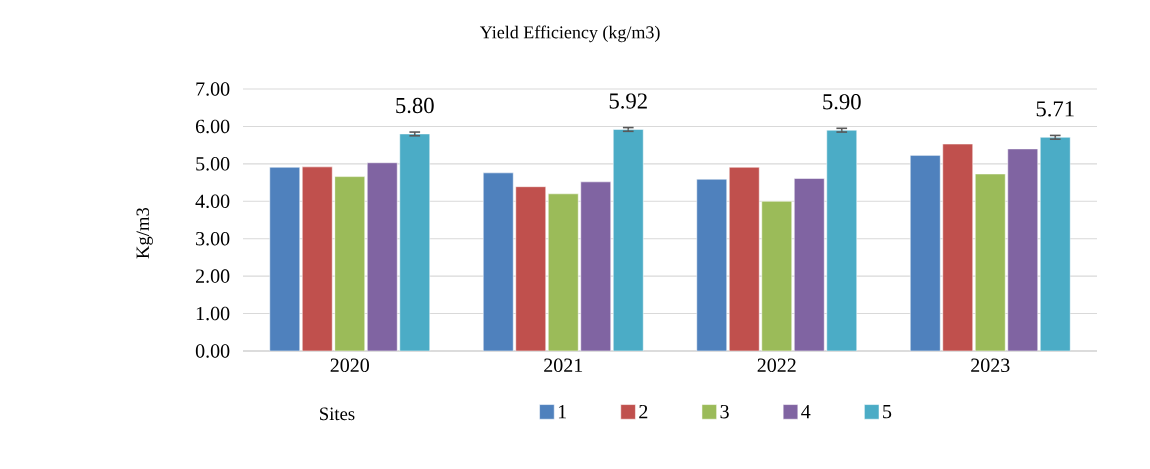  What do you see at coordinates (212, 126) in the screenshot?
I see `y-tick-label: 6.00` at bounding box center [212, 126].